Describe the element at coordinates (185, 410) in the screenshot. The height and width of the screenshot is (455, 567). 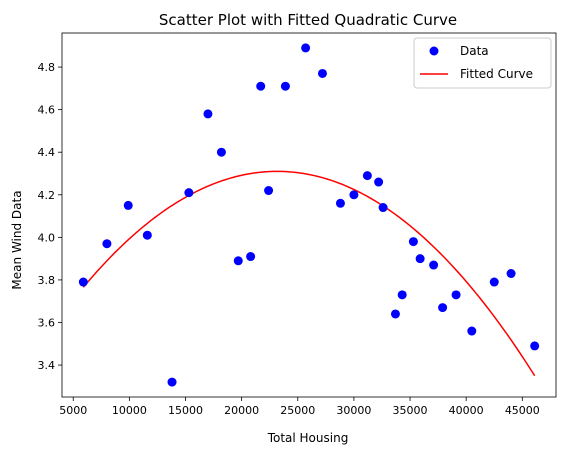
I see `x-tick-label-15000: 15000` at that location.